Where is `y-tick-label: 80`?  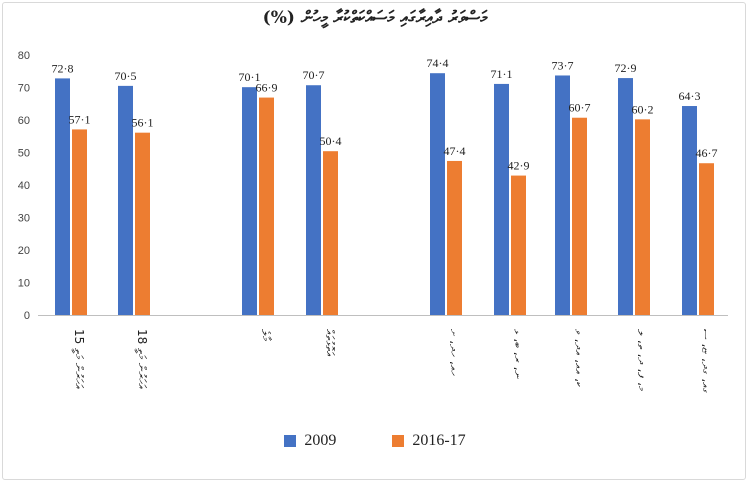
y-tick-label: 80 is located at coordinates (24, 56).